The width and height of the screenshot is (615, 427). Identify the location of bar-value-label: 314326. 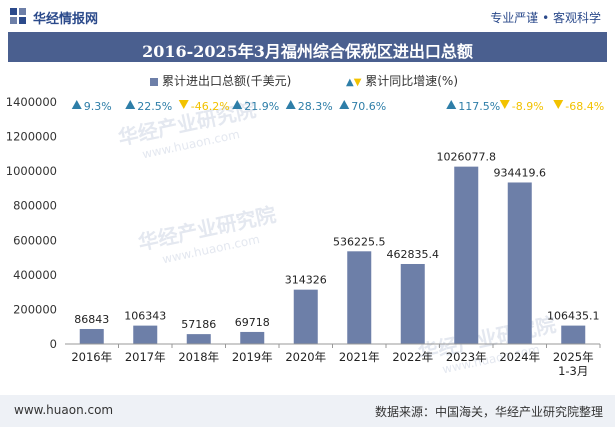
(306, 280).